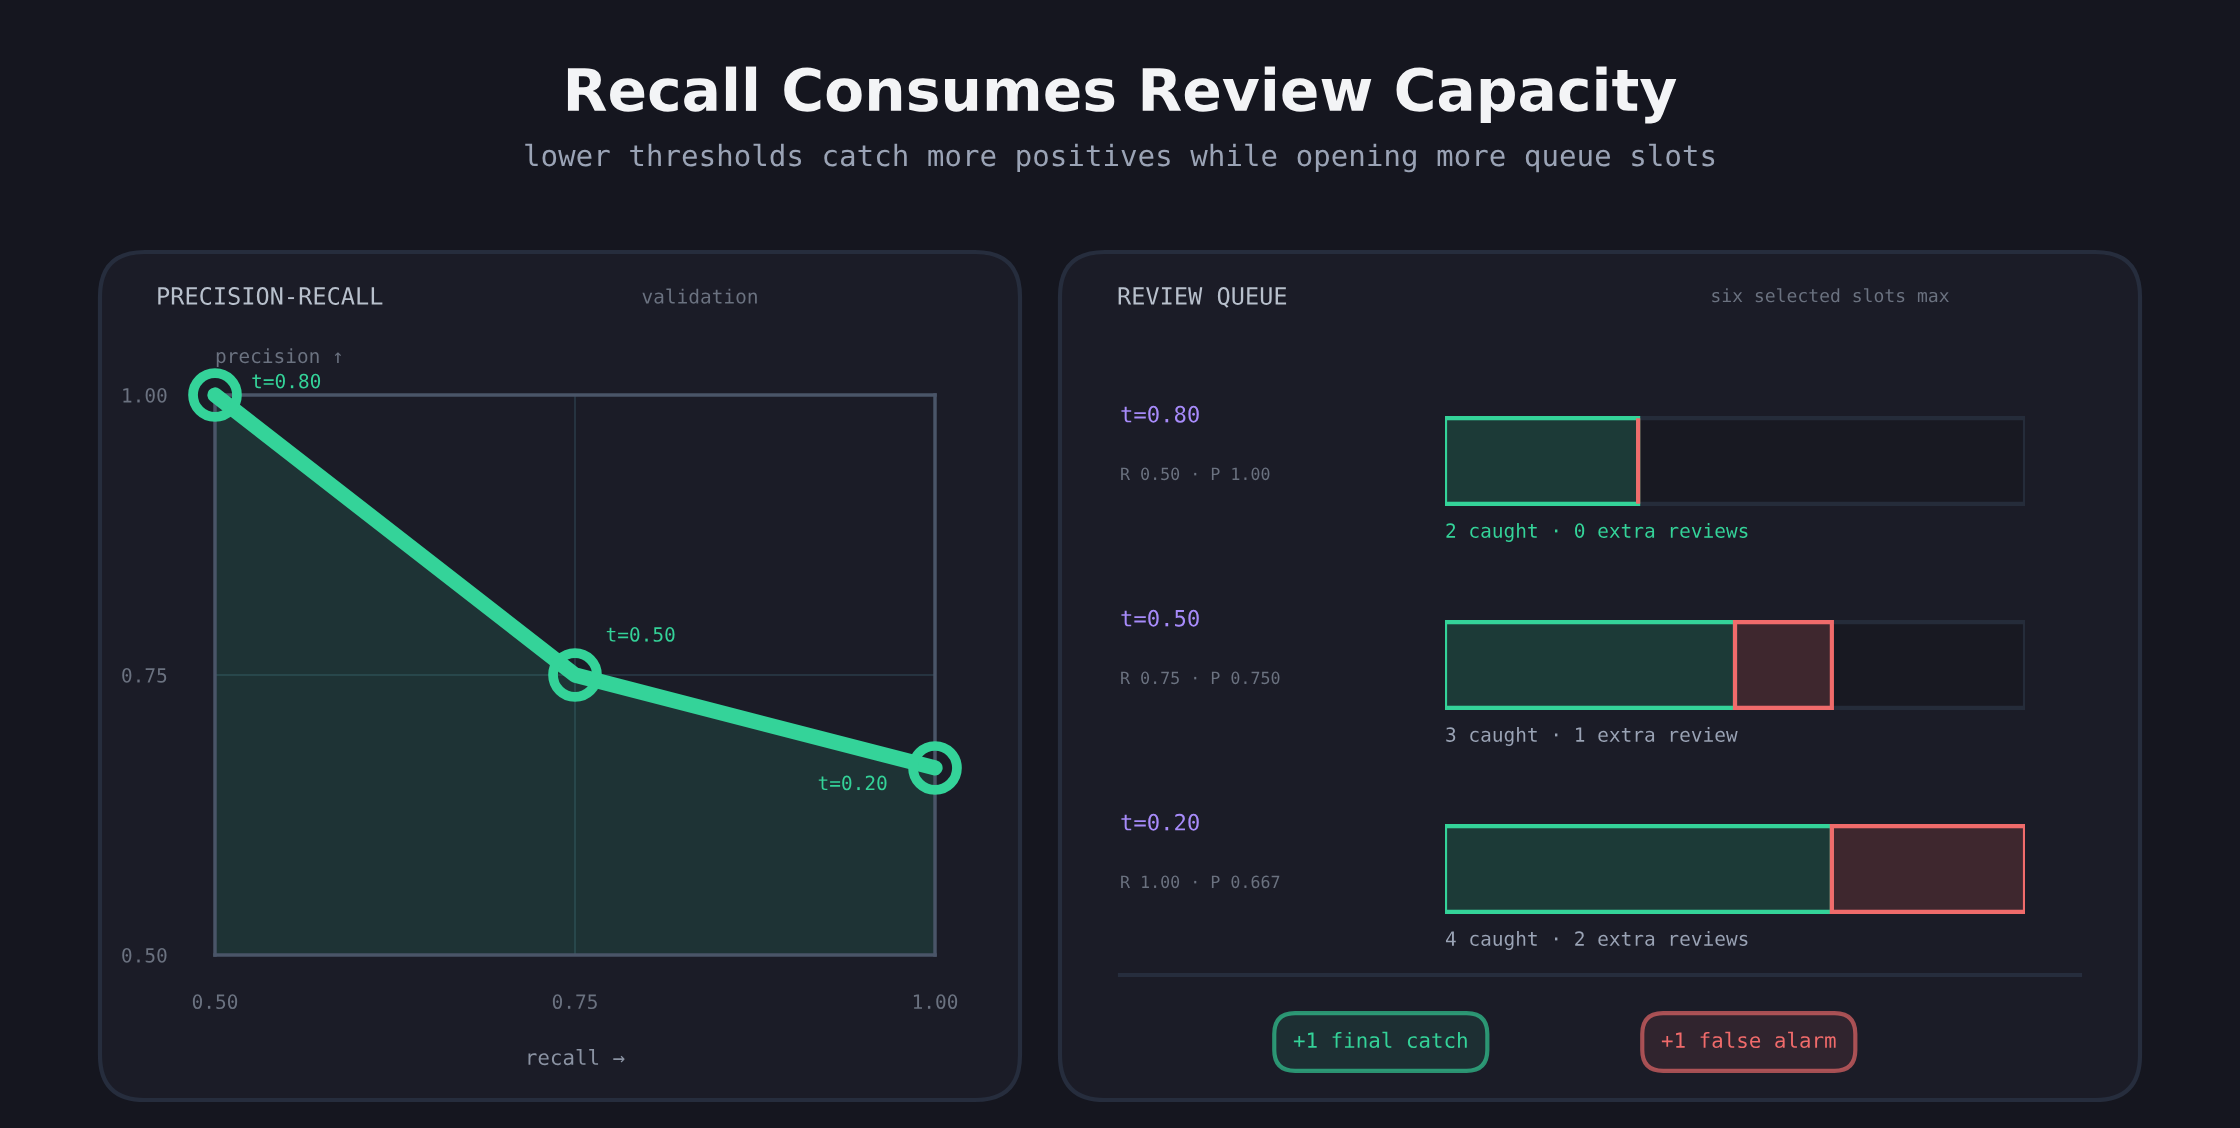 This screenshot has width=2240, height=1128. What do you see at coordinates (1160, 618) in the screenshot?
I see `y-tick-label: t=0.50` at bounding box center [1160, 618].